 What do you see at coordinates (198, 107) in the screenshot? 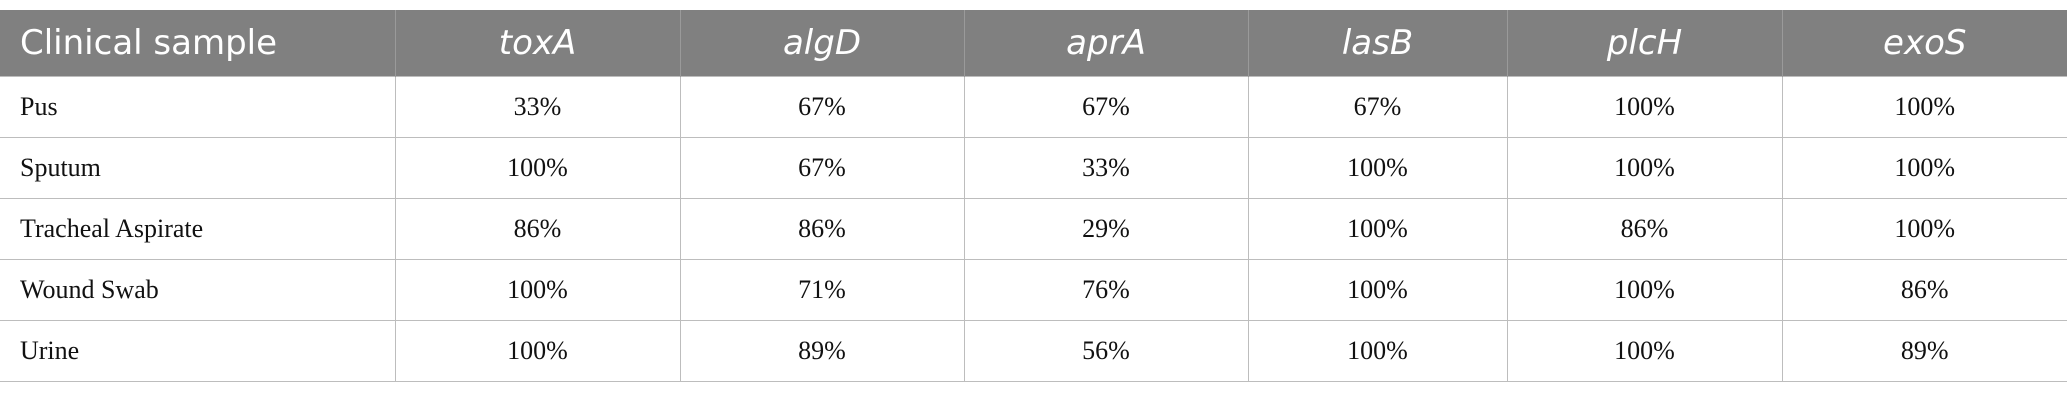
I see `row-label: Pus` at bounding box center [198, 107].